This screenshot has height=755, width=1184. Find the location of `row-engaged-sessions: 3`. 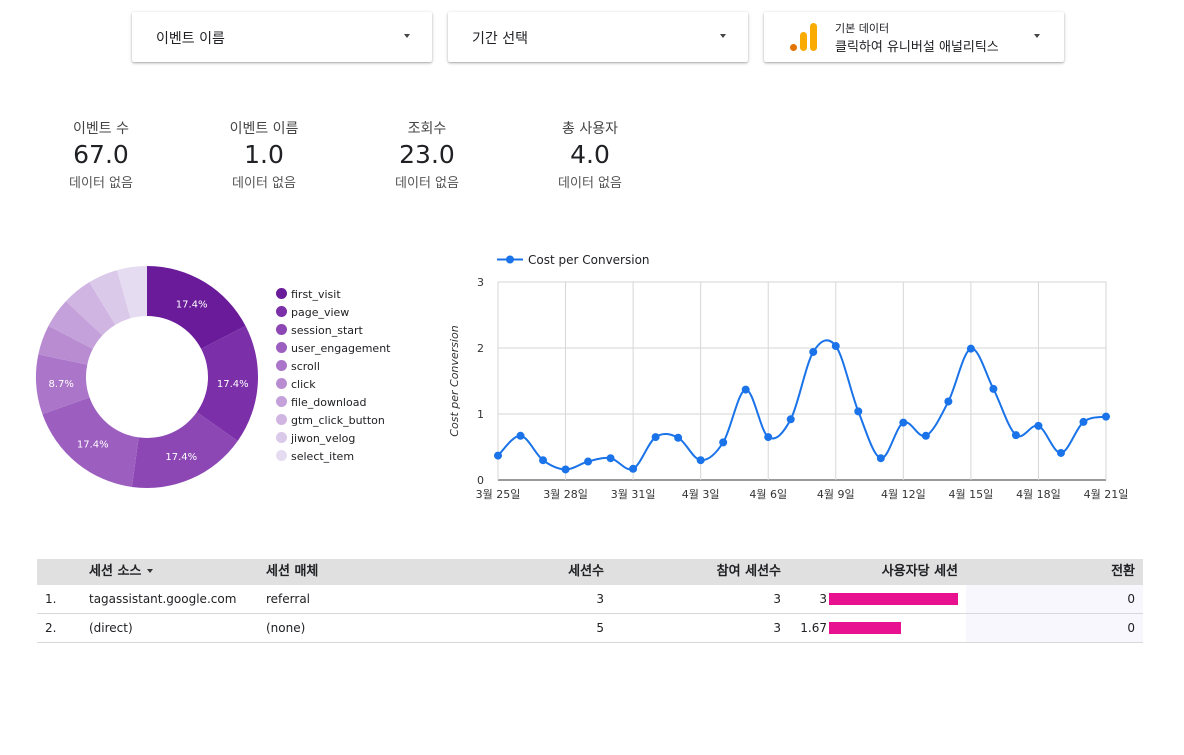

row-engaged-sessions: 3 is located at coordinates (777, 628).